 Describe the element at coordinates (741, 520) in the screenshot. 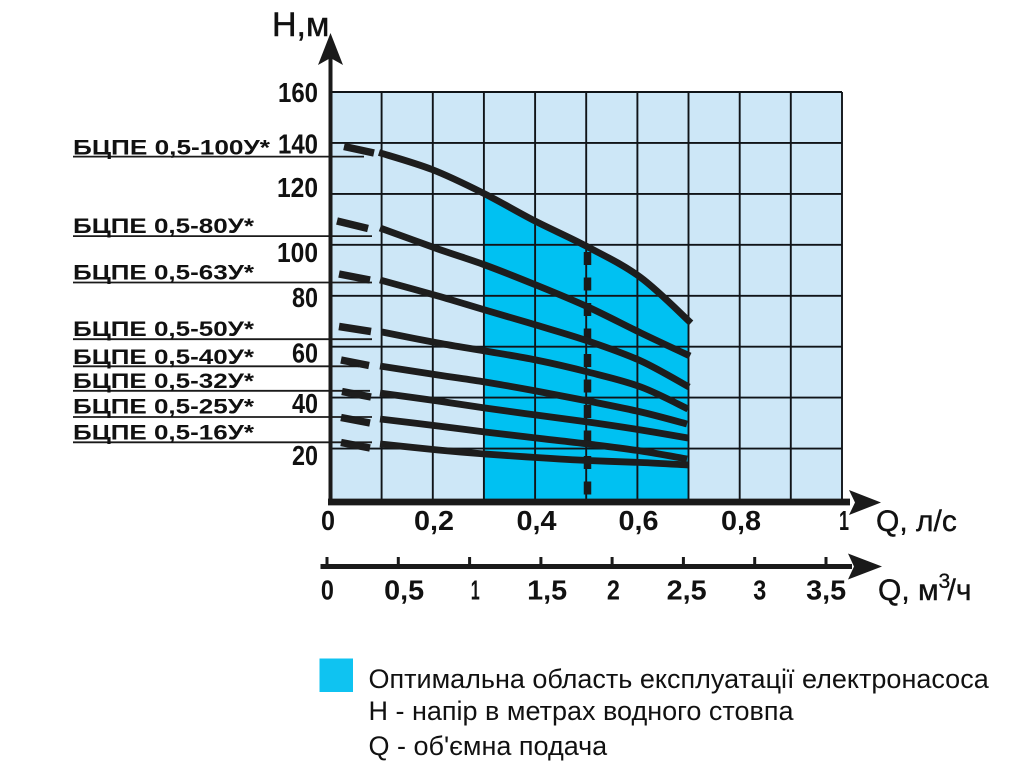

I see `svg-text: 0,8` at that location.